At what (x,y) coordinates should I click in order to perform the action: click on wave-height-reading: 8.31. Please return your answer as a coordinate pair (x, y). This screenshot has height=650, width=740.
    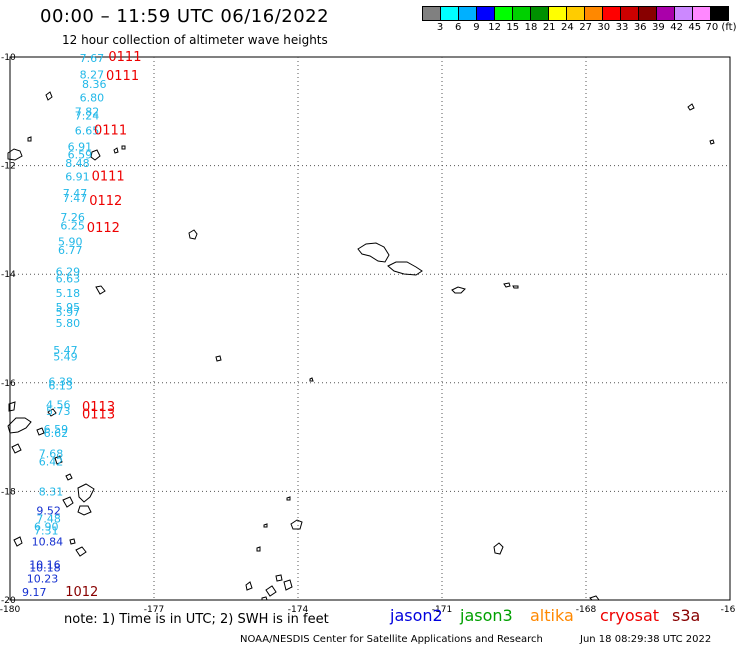
    Looking at the image, I should click on (51, 491).